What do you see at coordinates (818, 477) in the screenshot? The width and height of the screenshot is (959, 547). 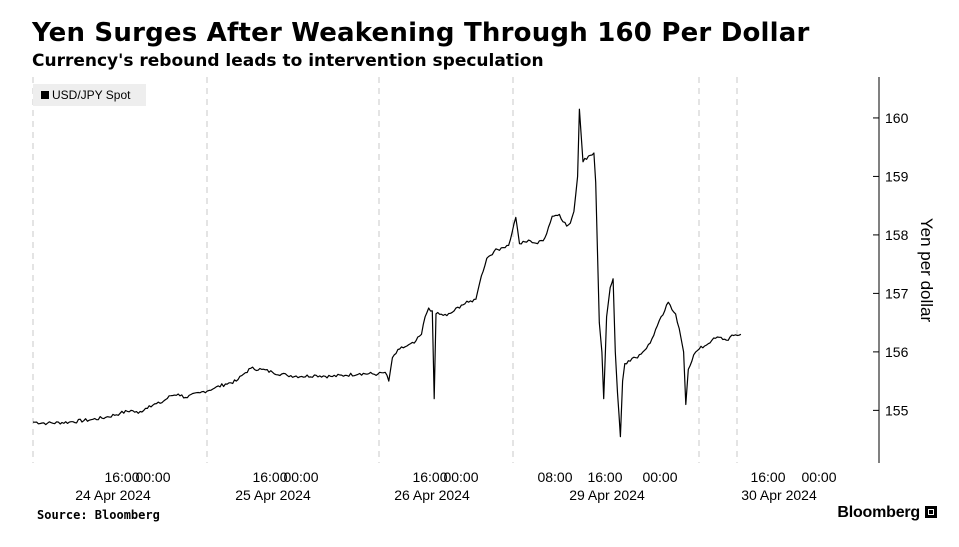 I see `x-time-label-10: 00:00` at bounding box center [818, 477].